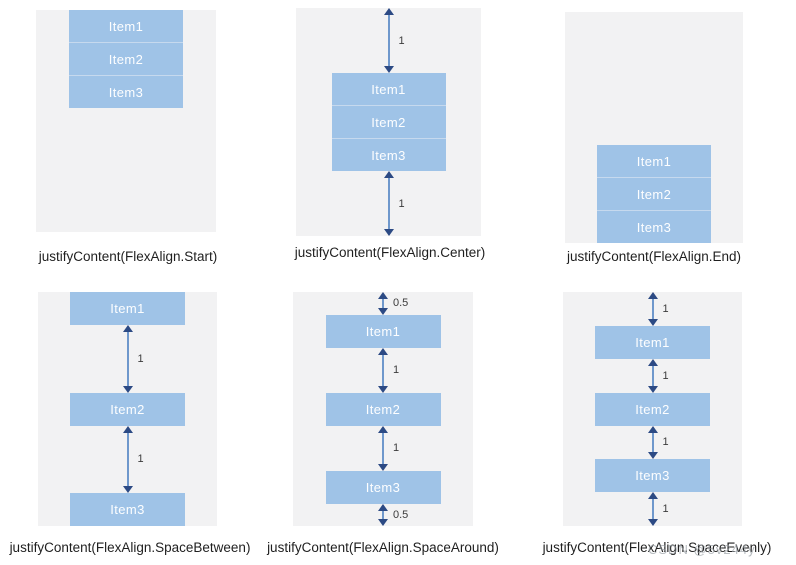 The width and height of the screenshot is (796, 565). Describe the element at coordinates (654, 256) in the screenshot. I see `caption-flexalign-end: justifyContent(FlexAlign.End)` at that location.